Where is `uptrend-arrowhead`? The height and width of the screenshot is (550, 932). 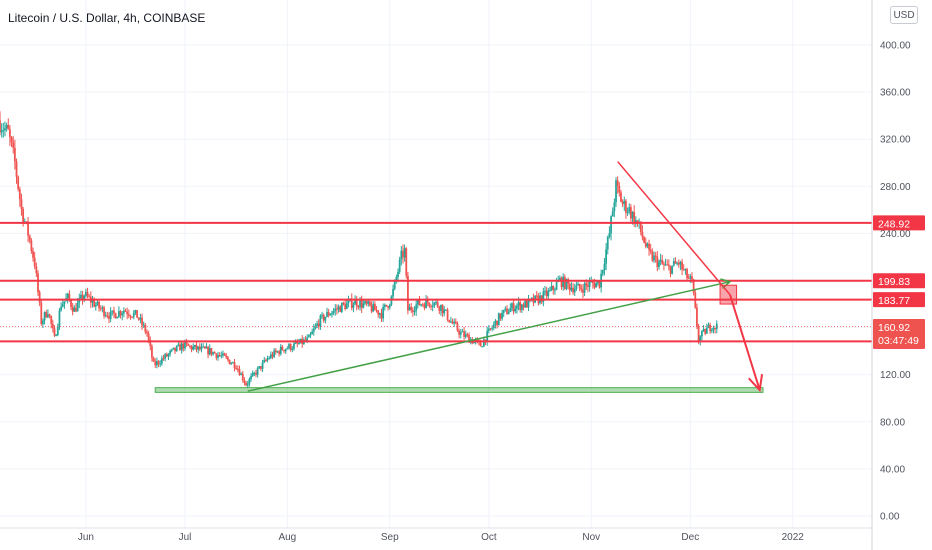 uptrend-arrowhead is located at coordinates (726, 283).